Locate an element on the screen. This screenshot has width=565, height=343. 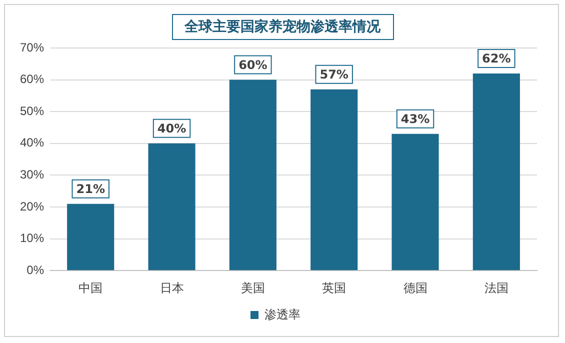
data-label: 21% is located at coordinates (90, 189).